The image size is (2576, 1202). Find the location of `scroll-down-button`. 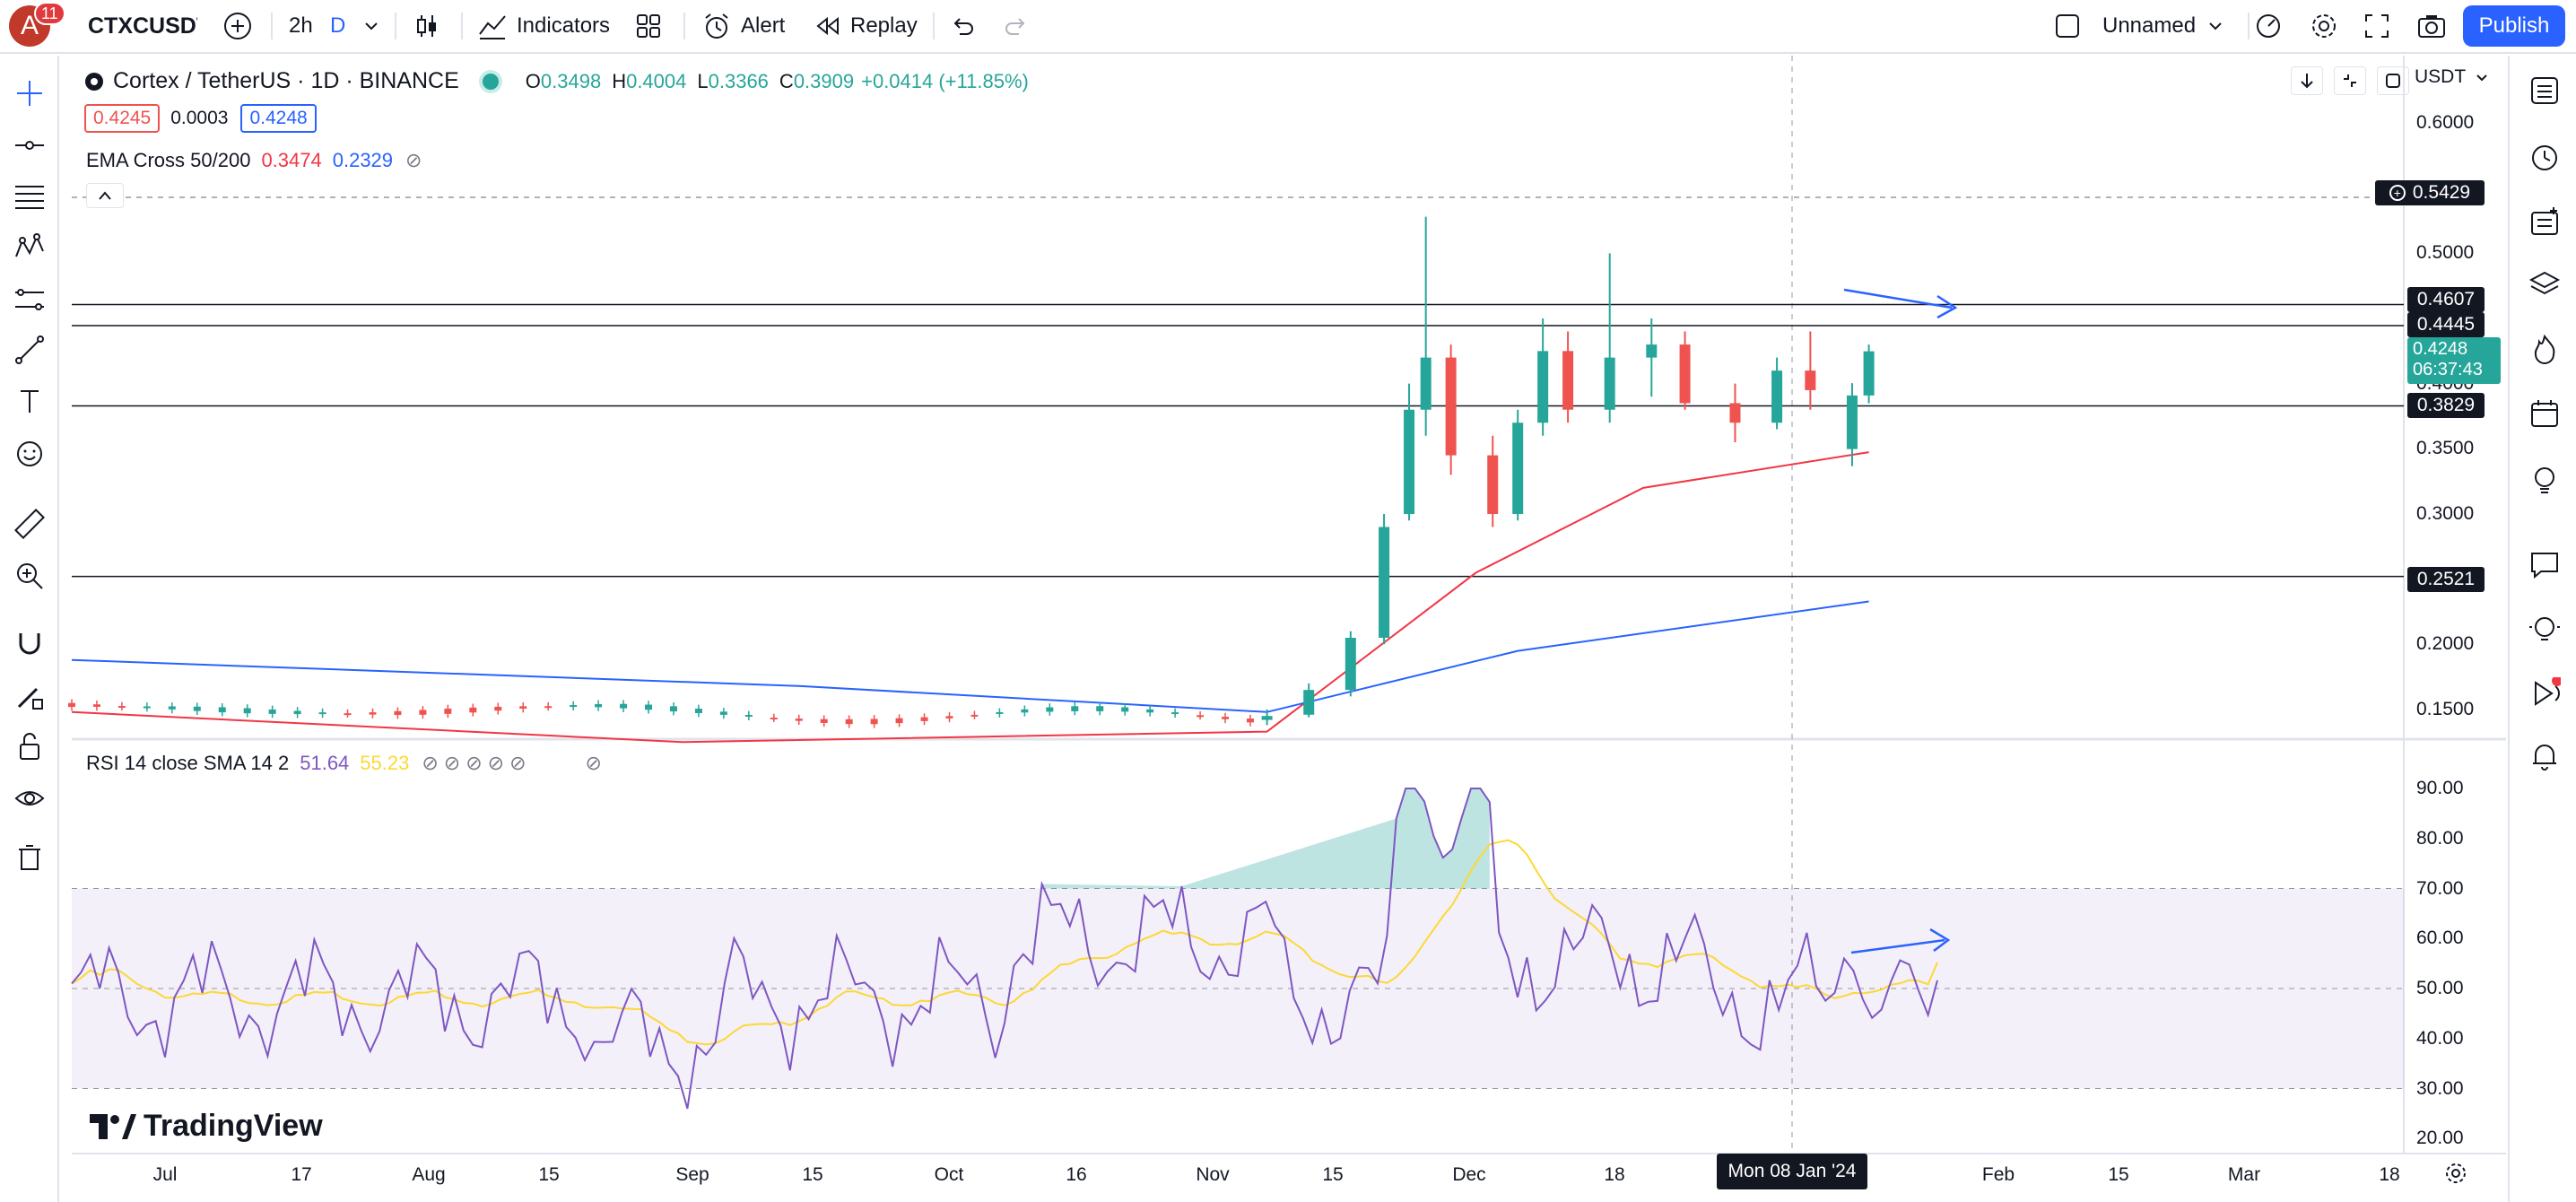

scroll-down-button is located at coordinates (2307, 80).